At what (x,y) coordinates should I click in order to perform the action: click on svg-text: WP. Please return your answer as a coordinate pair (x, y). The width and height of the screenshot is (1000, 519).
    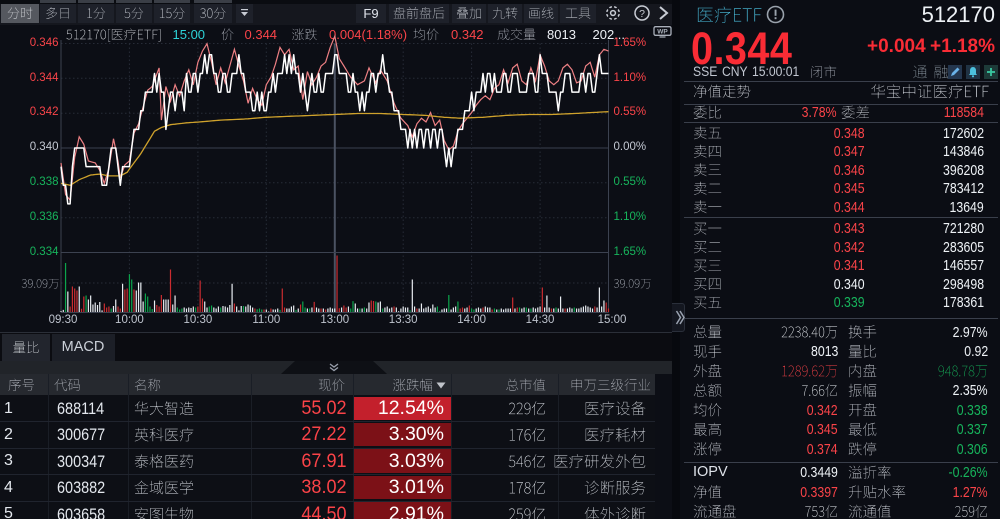
    Looking at the image, I should click on (662, 32).